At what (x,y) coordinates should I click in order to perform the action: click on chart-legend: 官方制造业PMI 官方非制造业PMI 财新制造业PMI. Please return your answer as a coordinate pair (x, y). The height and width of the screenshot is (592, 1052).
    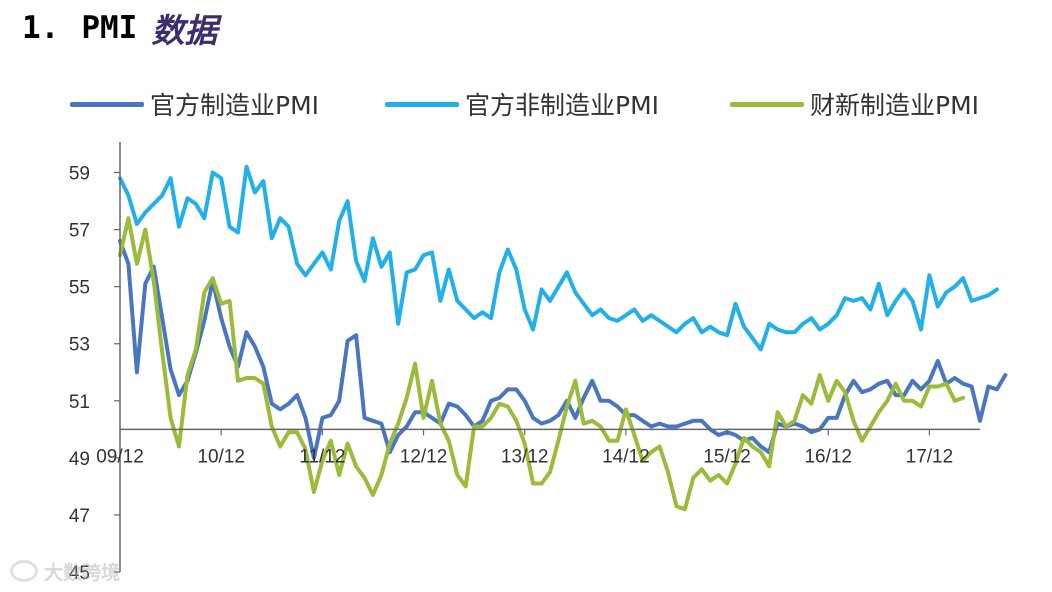
    Looking at the image, I should click on (526, 104).